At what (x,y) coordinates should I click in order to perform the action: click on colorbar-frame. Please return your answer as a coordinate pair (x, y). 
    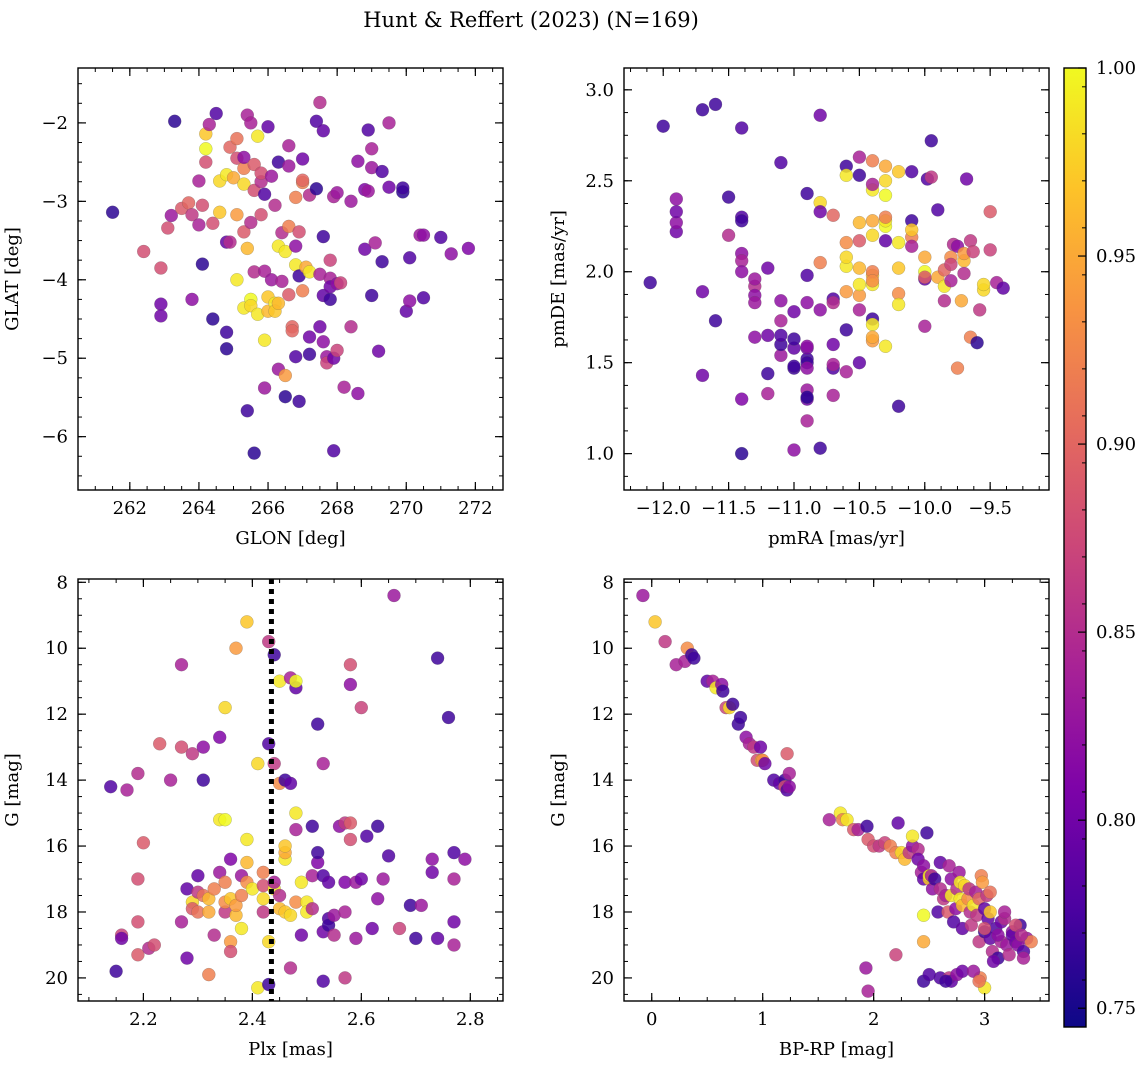
    Looking at the image, I should click on (1075, 547).